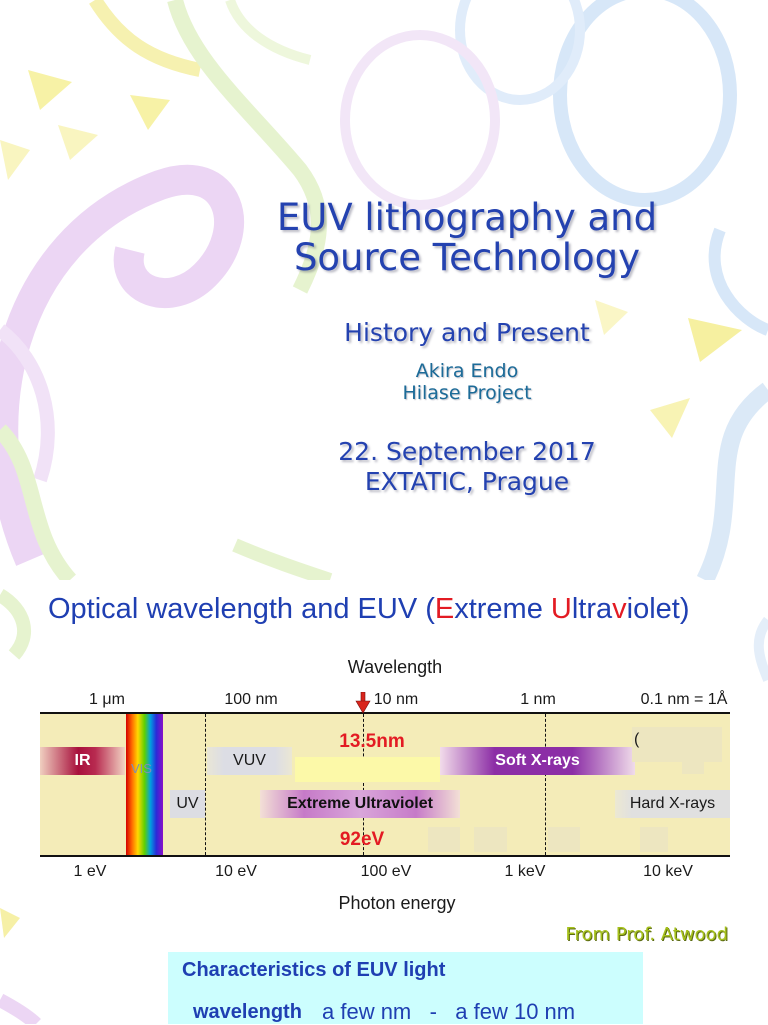  Describe the element at coordinates (467, 451) in the screenshot. I see `slide1-date: 22. September 2017` at that location.